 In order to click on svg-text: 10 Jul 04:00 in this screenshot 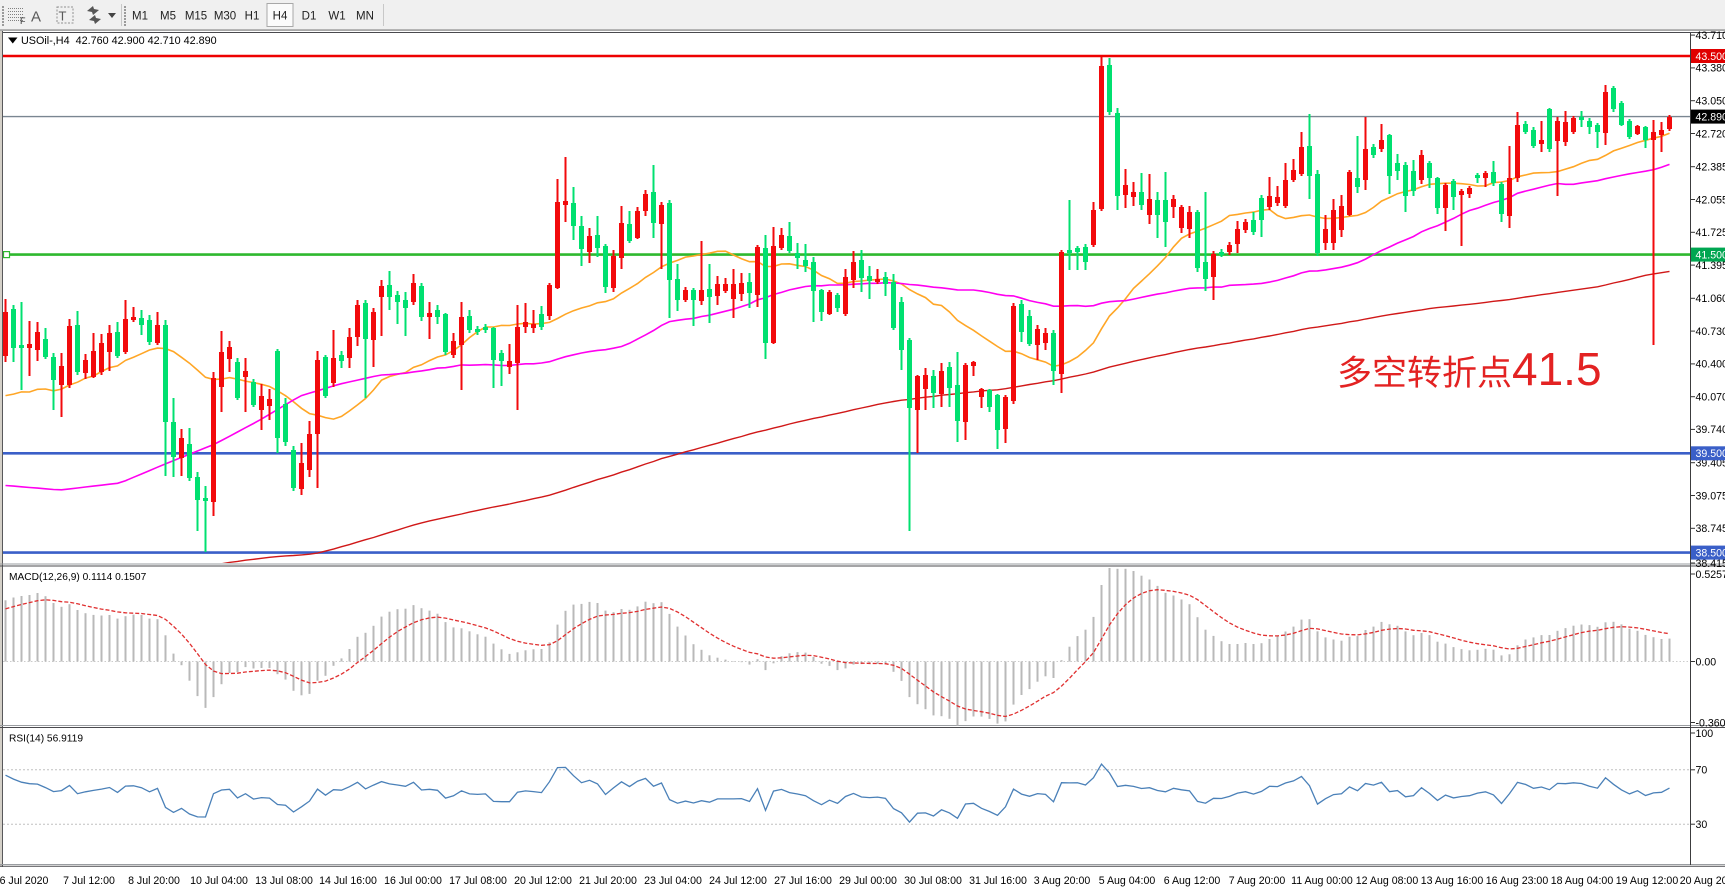, I will do `click(219, 881)`.